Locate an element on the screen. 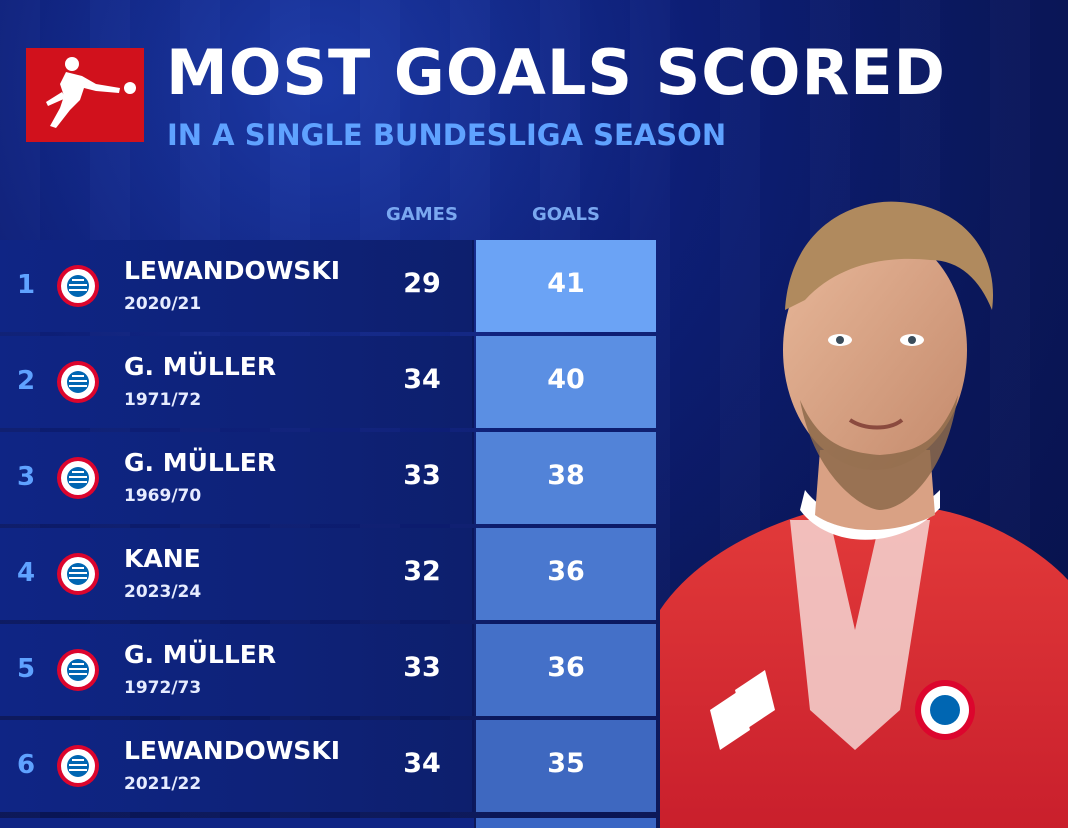  goals-value: 40 is located at coordinates (566, 379).